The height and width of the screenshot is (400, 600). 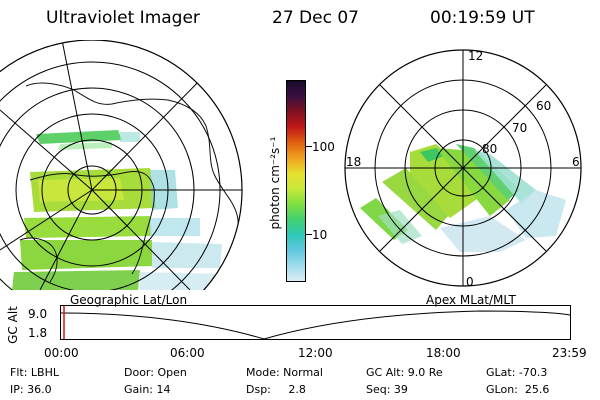 I want to click on door-info: Door: Open, so click(x=155, y=372).